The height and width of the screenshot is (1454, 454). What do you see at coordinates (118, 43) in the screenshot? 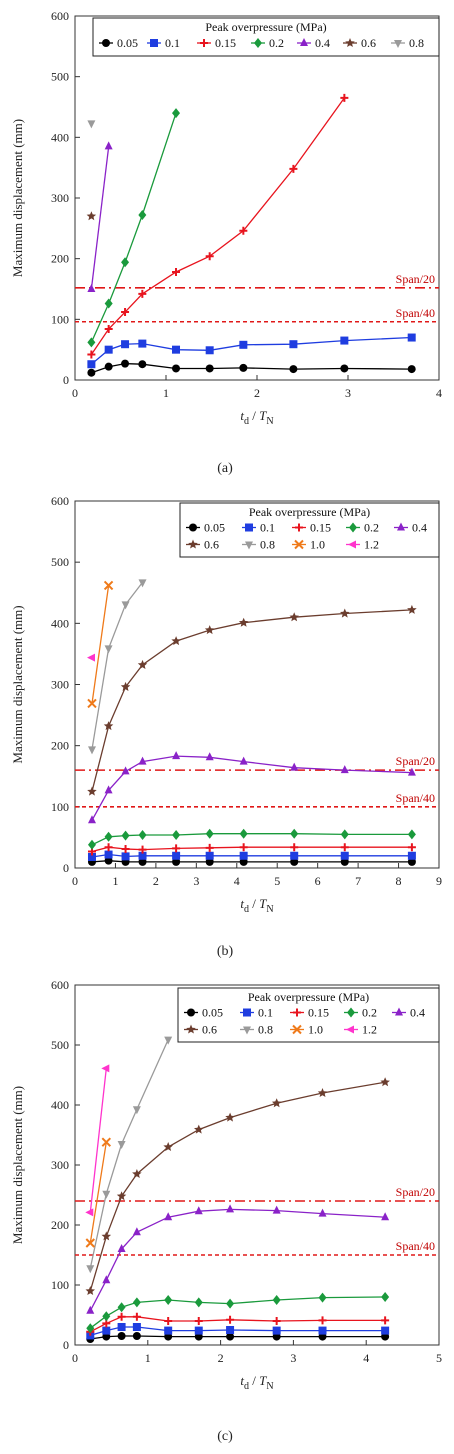
I see `legend-entry-0.05: 0.05` at bounding box center [118, 43].